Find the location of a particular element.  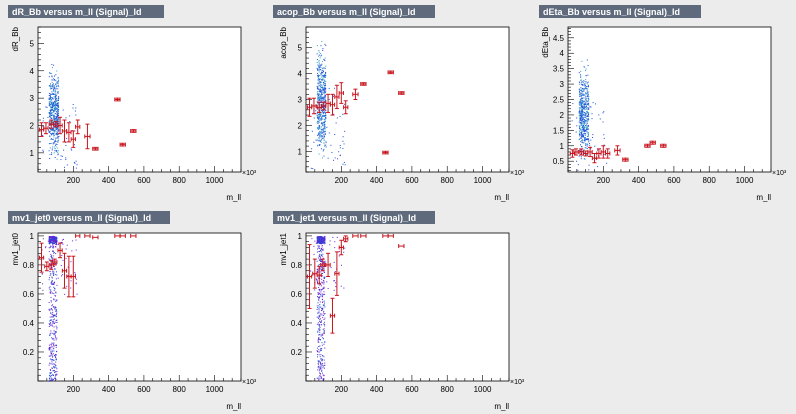

profile-series is located at coordinates (87, 265).